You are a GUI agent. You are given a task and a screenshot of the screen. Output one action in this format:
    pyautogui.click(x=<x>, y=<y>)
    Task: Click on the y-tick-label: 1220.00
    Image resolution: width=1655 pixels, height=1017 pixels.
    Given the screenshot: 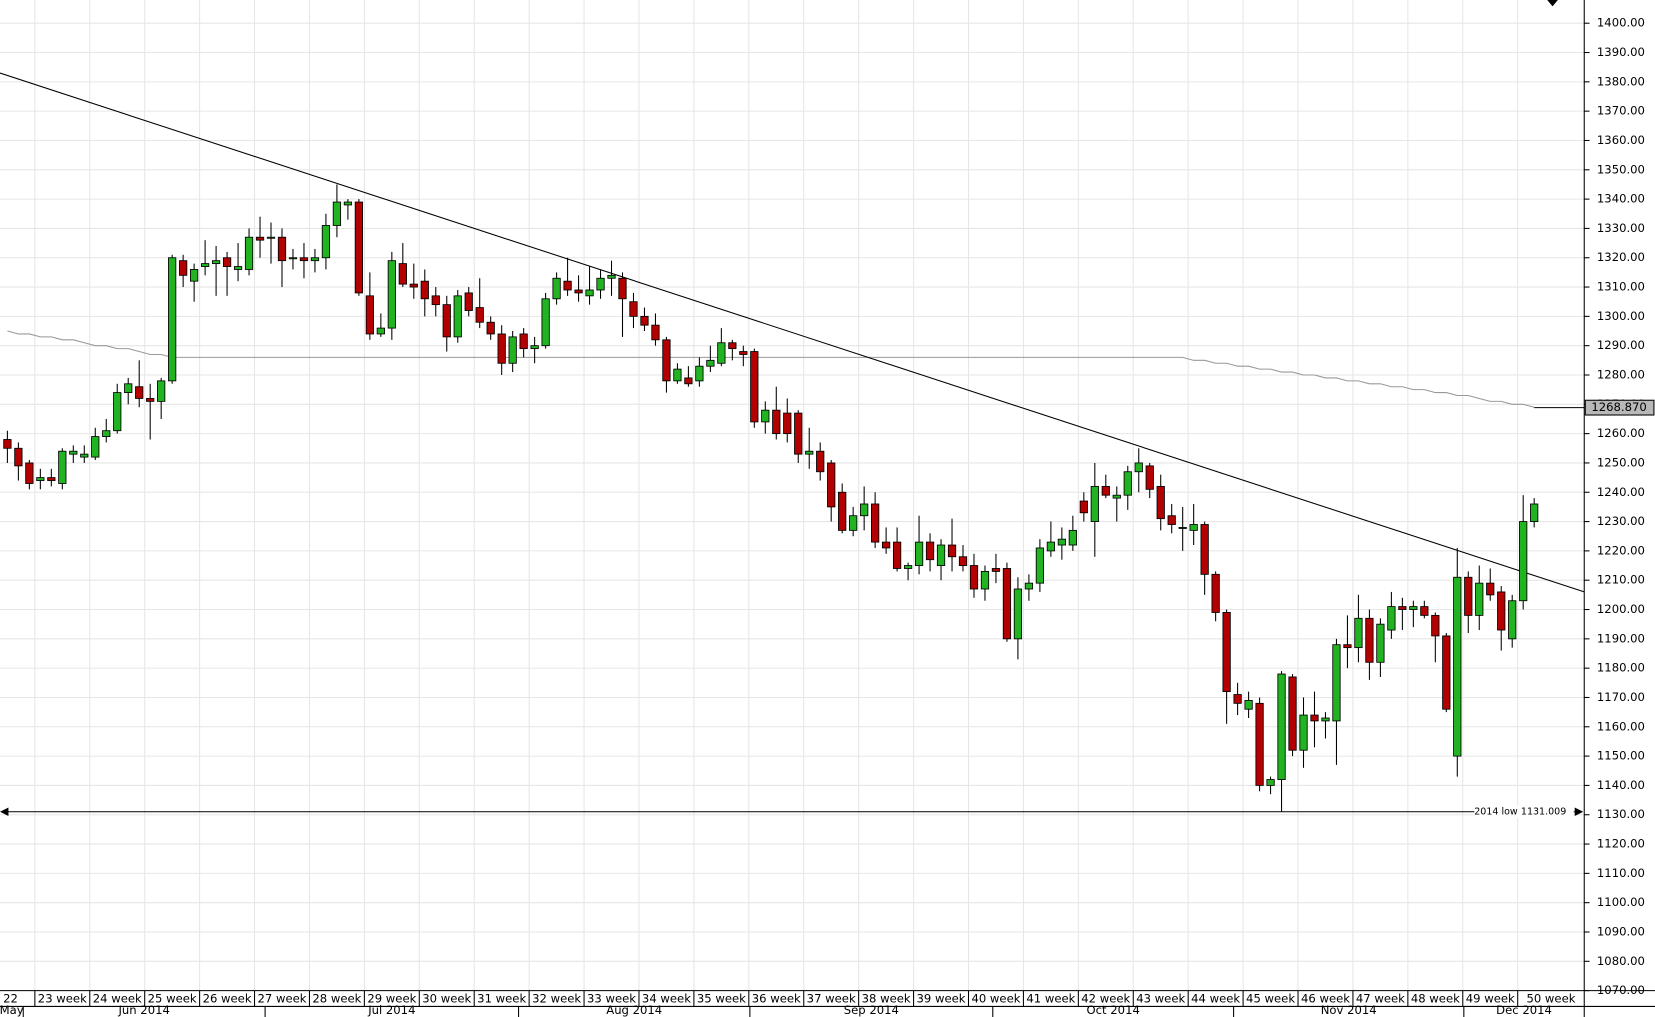 What is the action you would take?
    pyautogui.click(x=1621, y=550)
    